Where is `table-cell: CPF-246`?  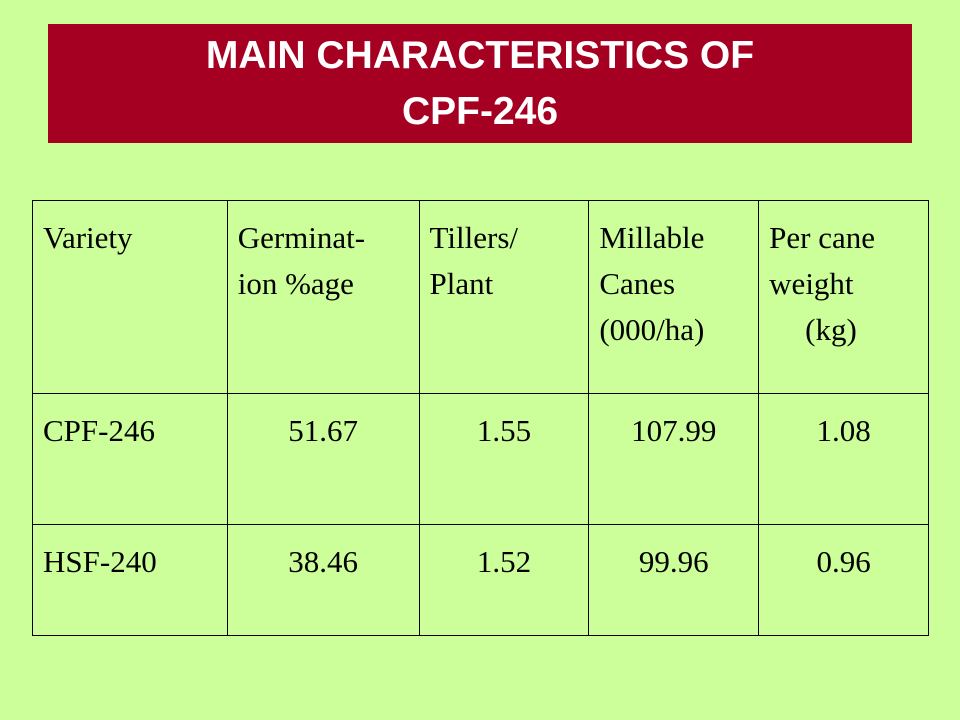
table-cell: CPF-246 is located at coordinates (130, 459).